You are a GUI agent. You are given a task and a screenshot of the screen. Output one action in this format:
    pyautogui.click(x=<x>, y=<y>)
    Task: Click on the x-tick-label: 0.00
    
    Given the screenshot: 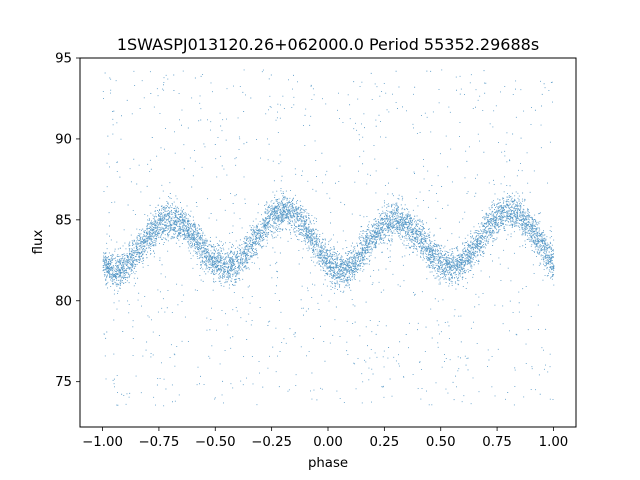 What is the action you would take?
    pyautogui.click(x=328, y=442)
    